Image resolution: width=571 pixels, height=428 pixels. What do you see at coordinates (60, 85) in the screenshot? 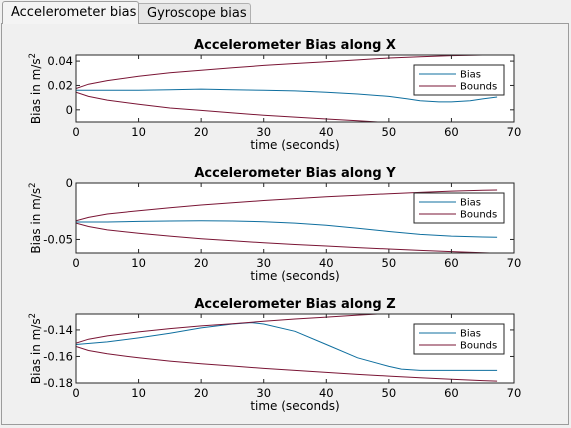
I see `y-tick-label: 0.02` at bounding box center [60, 85].